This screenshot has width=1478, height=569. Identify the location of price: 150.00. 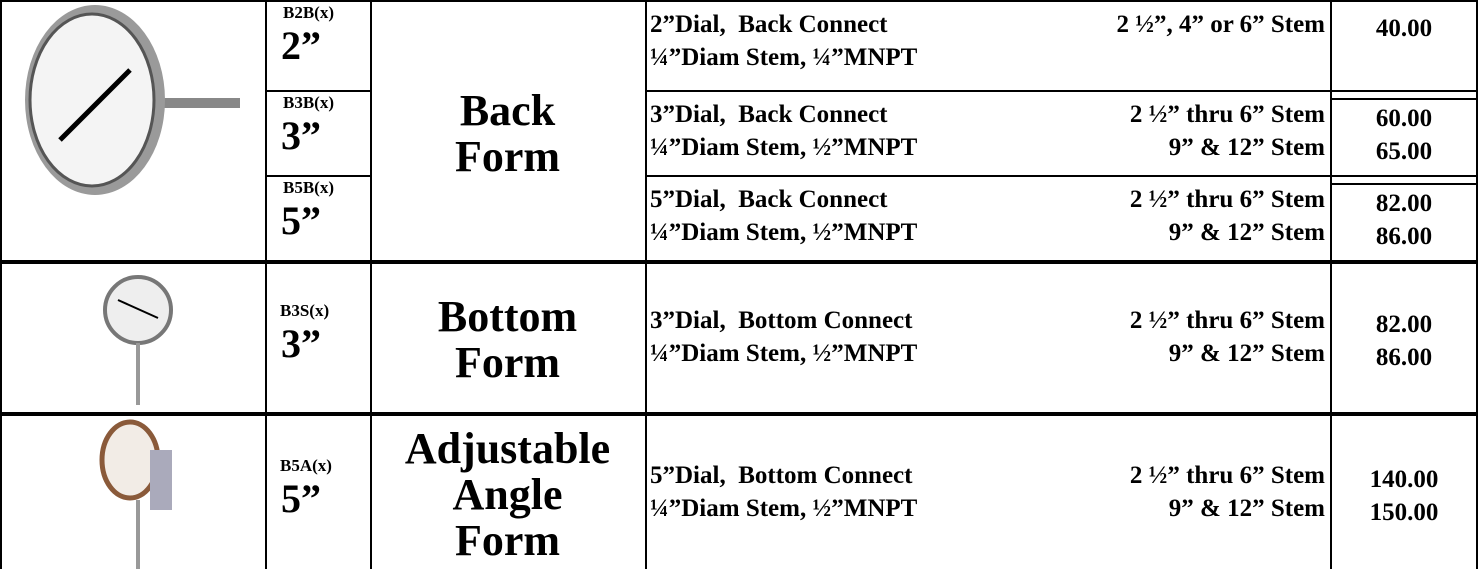
(1404, 512).